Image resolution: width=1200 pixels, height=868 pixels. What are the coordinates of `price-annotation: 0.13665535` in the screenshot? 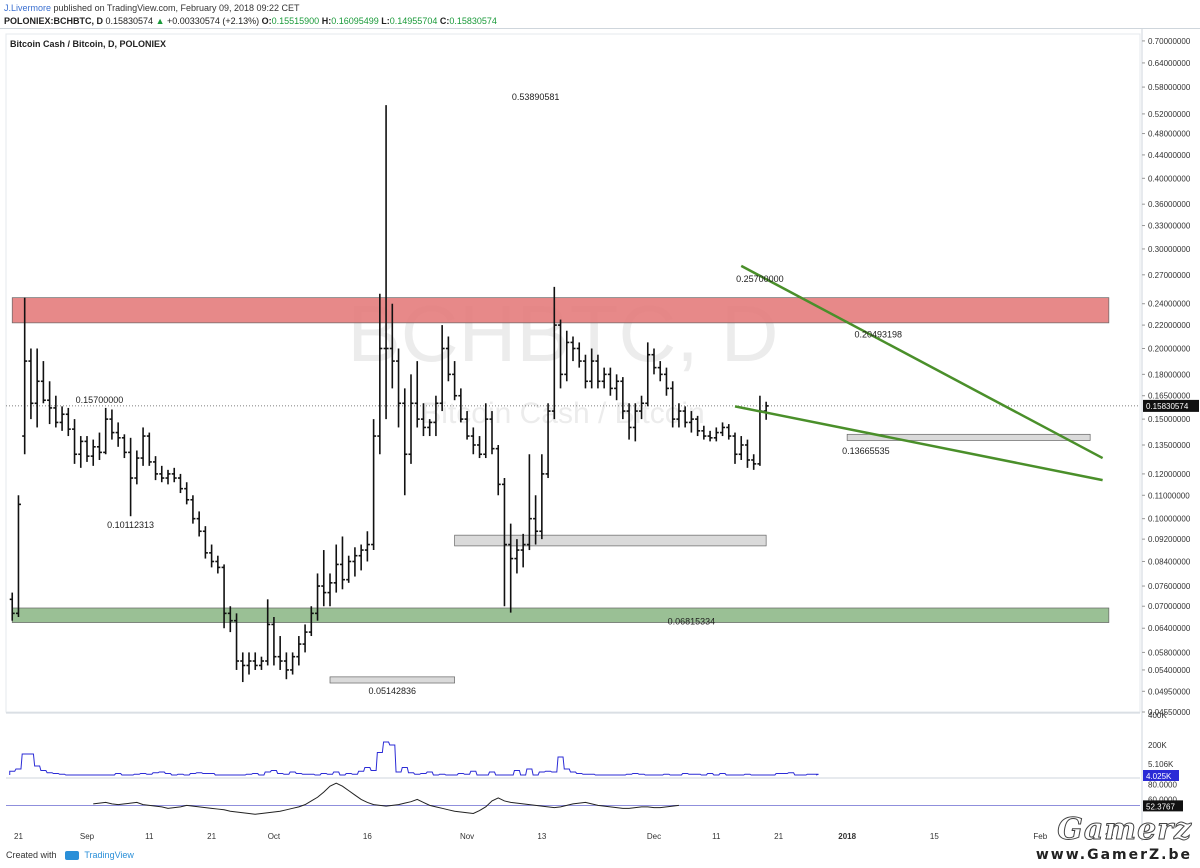 It's located at (866, 451).